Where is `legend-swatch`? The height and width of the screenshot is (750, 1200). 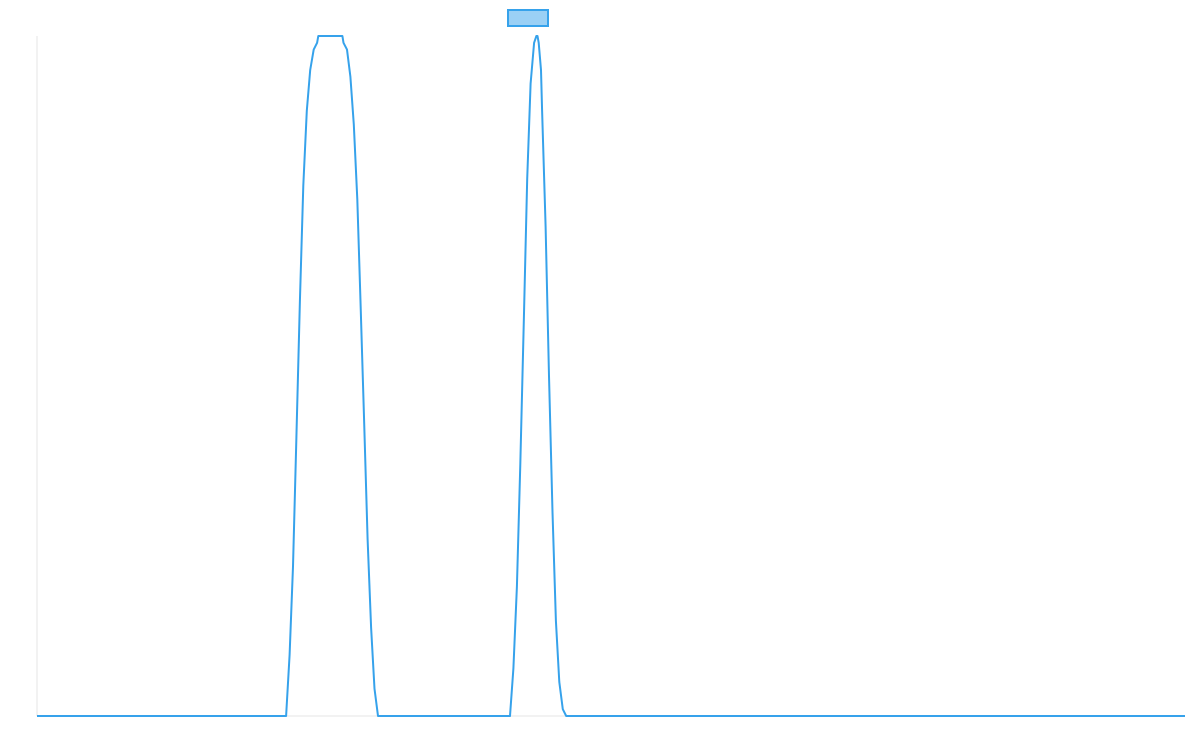 legend-swatch is located at coordinates (528, 18).